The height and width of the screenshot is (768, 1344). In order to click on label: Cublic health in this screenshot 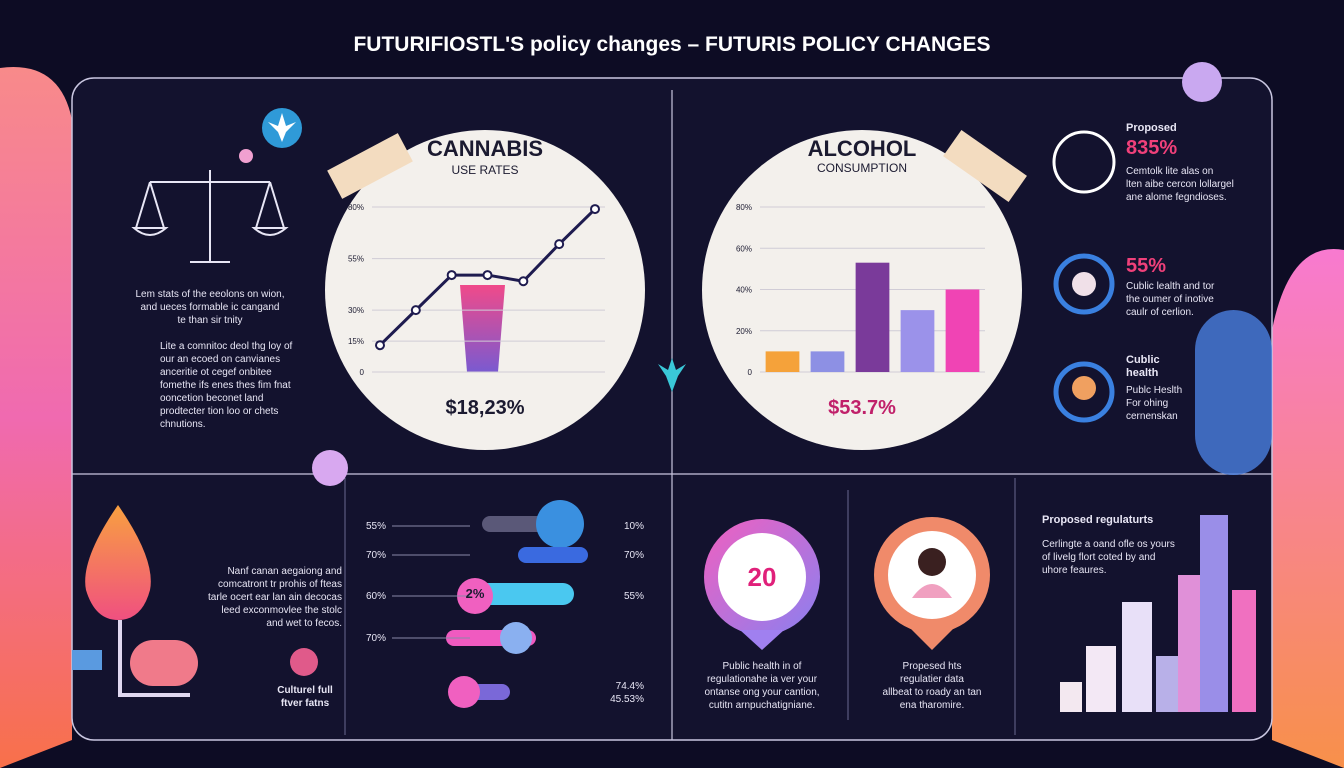, I will do `click(1143, 366)`.